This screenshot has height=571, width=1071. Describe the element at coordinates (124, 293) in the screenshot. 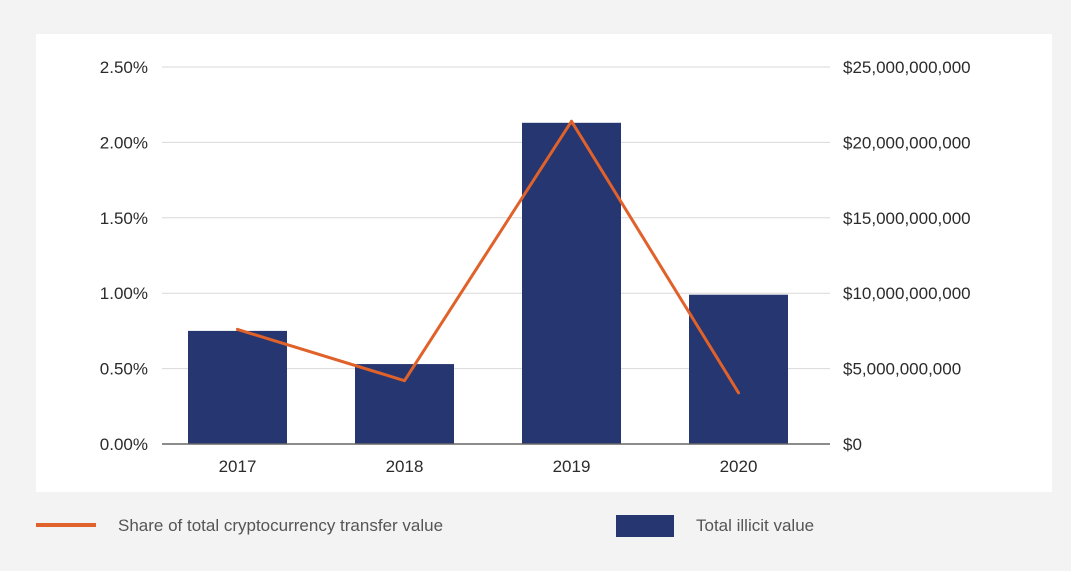

I see `y-left-tick-label: 1.00%` at that location.